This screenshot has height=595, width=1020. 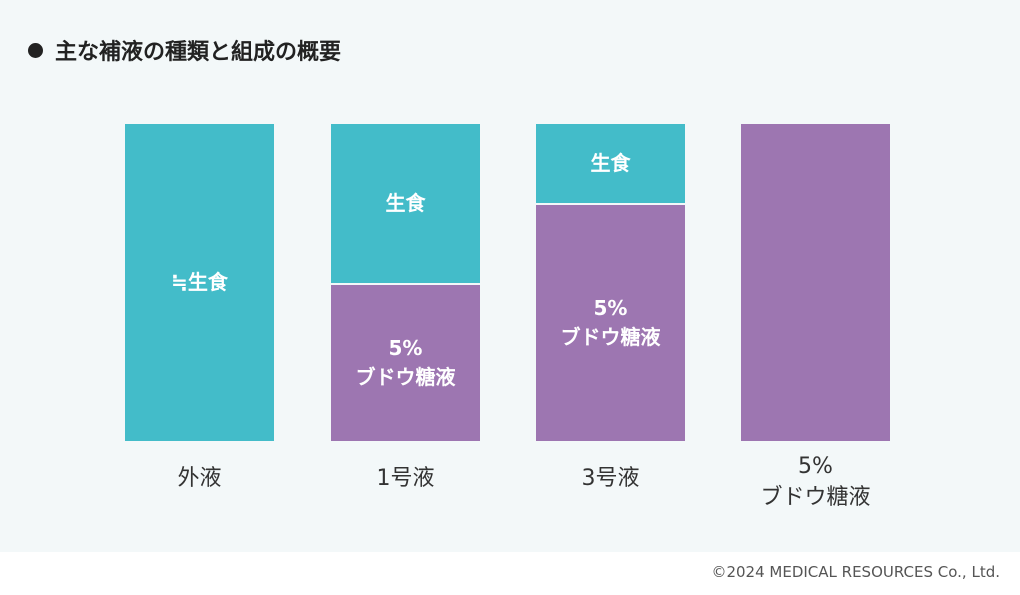 I want to click on glucose-segment, so click(x=815, y=282).